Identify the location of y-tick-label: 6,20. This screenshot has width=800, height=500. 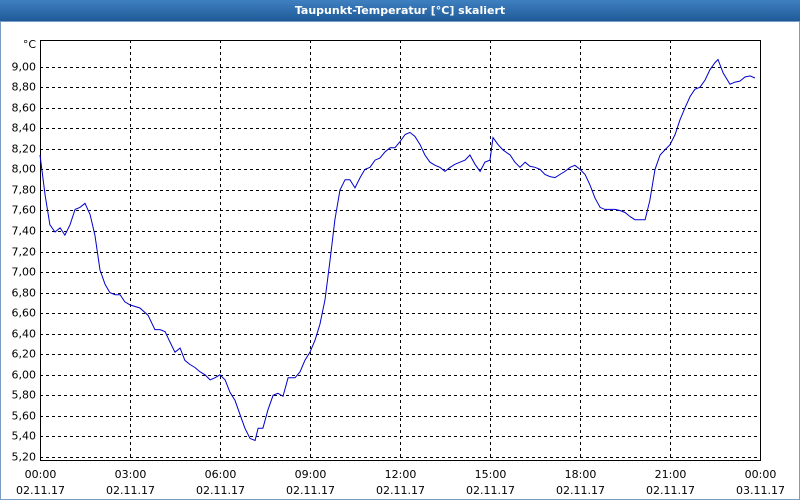
(24, 354).